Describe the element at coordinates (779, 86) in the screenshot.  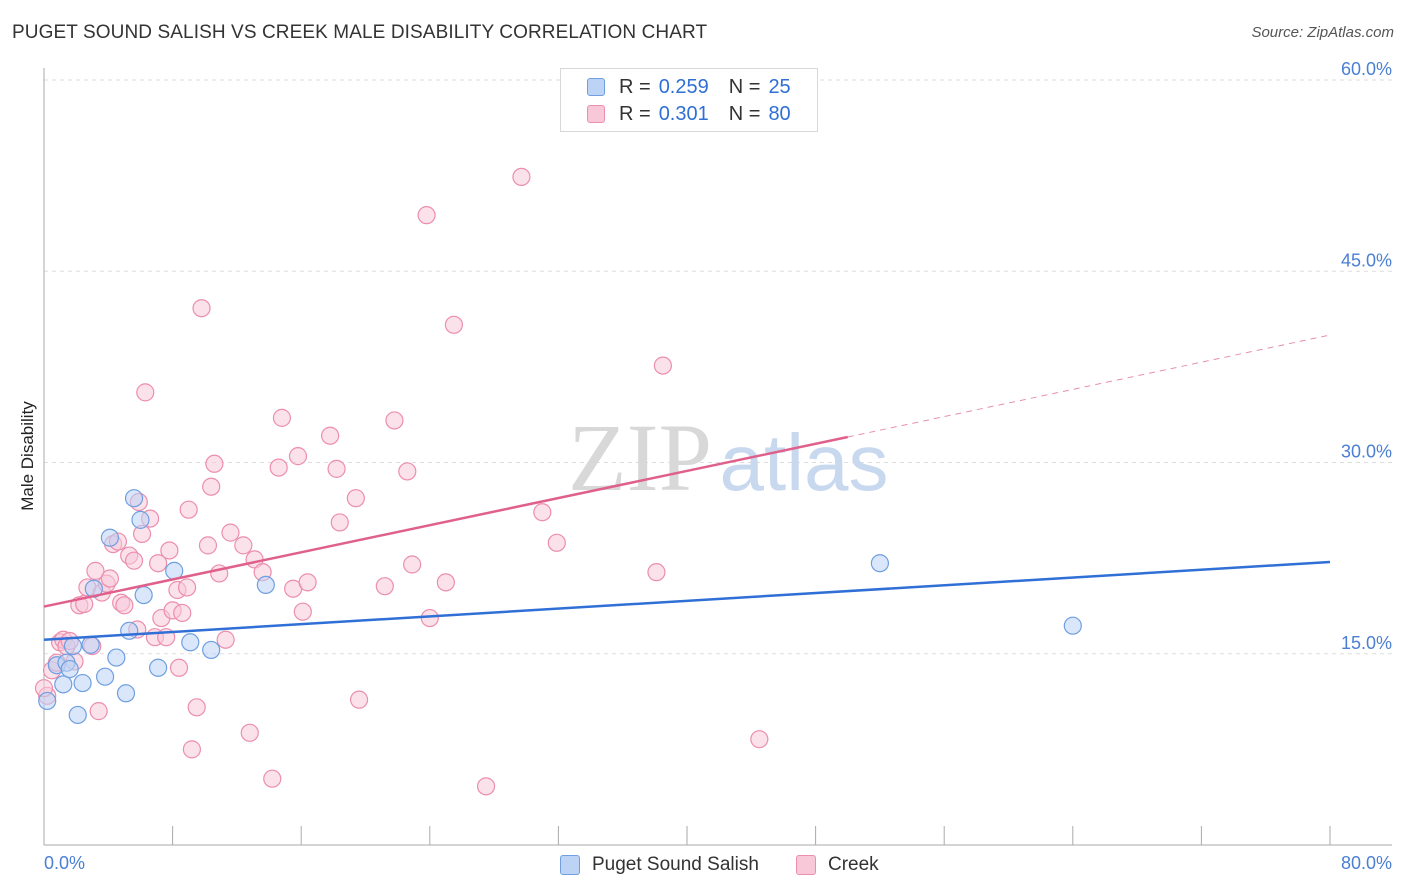
I see `legend-n-value: 25` at that location.